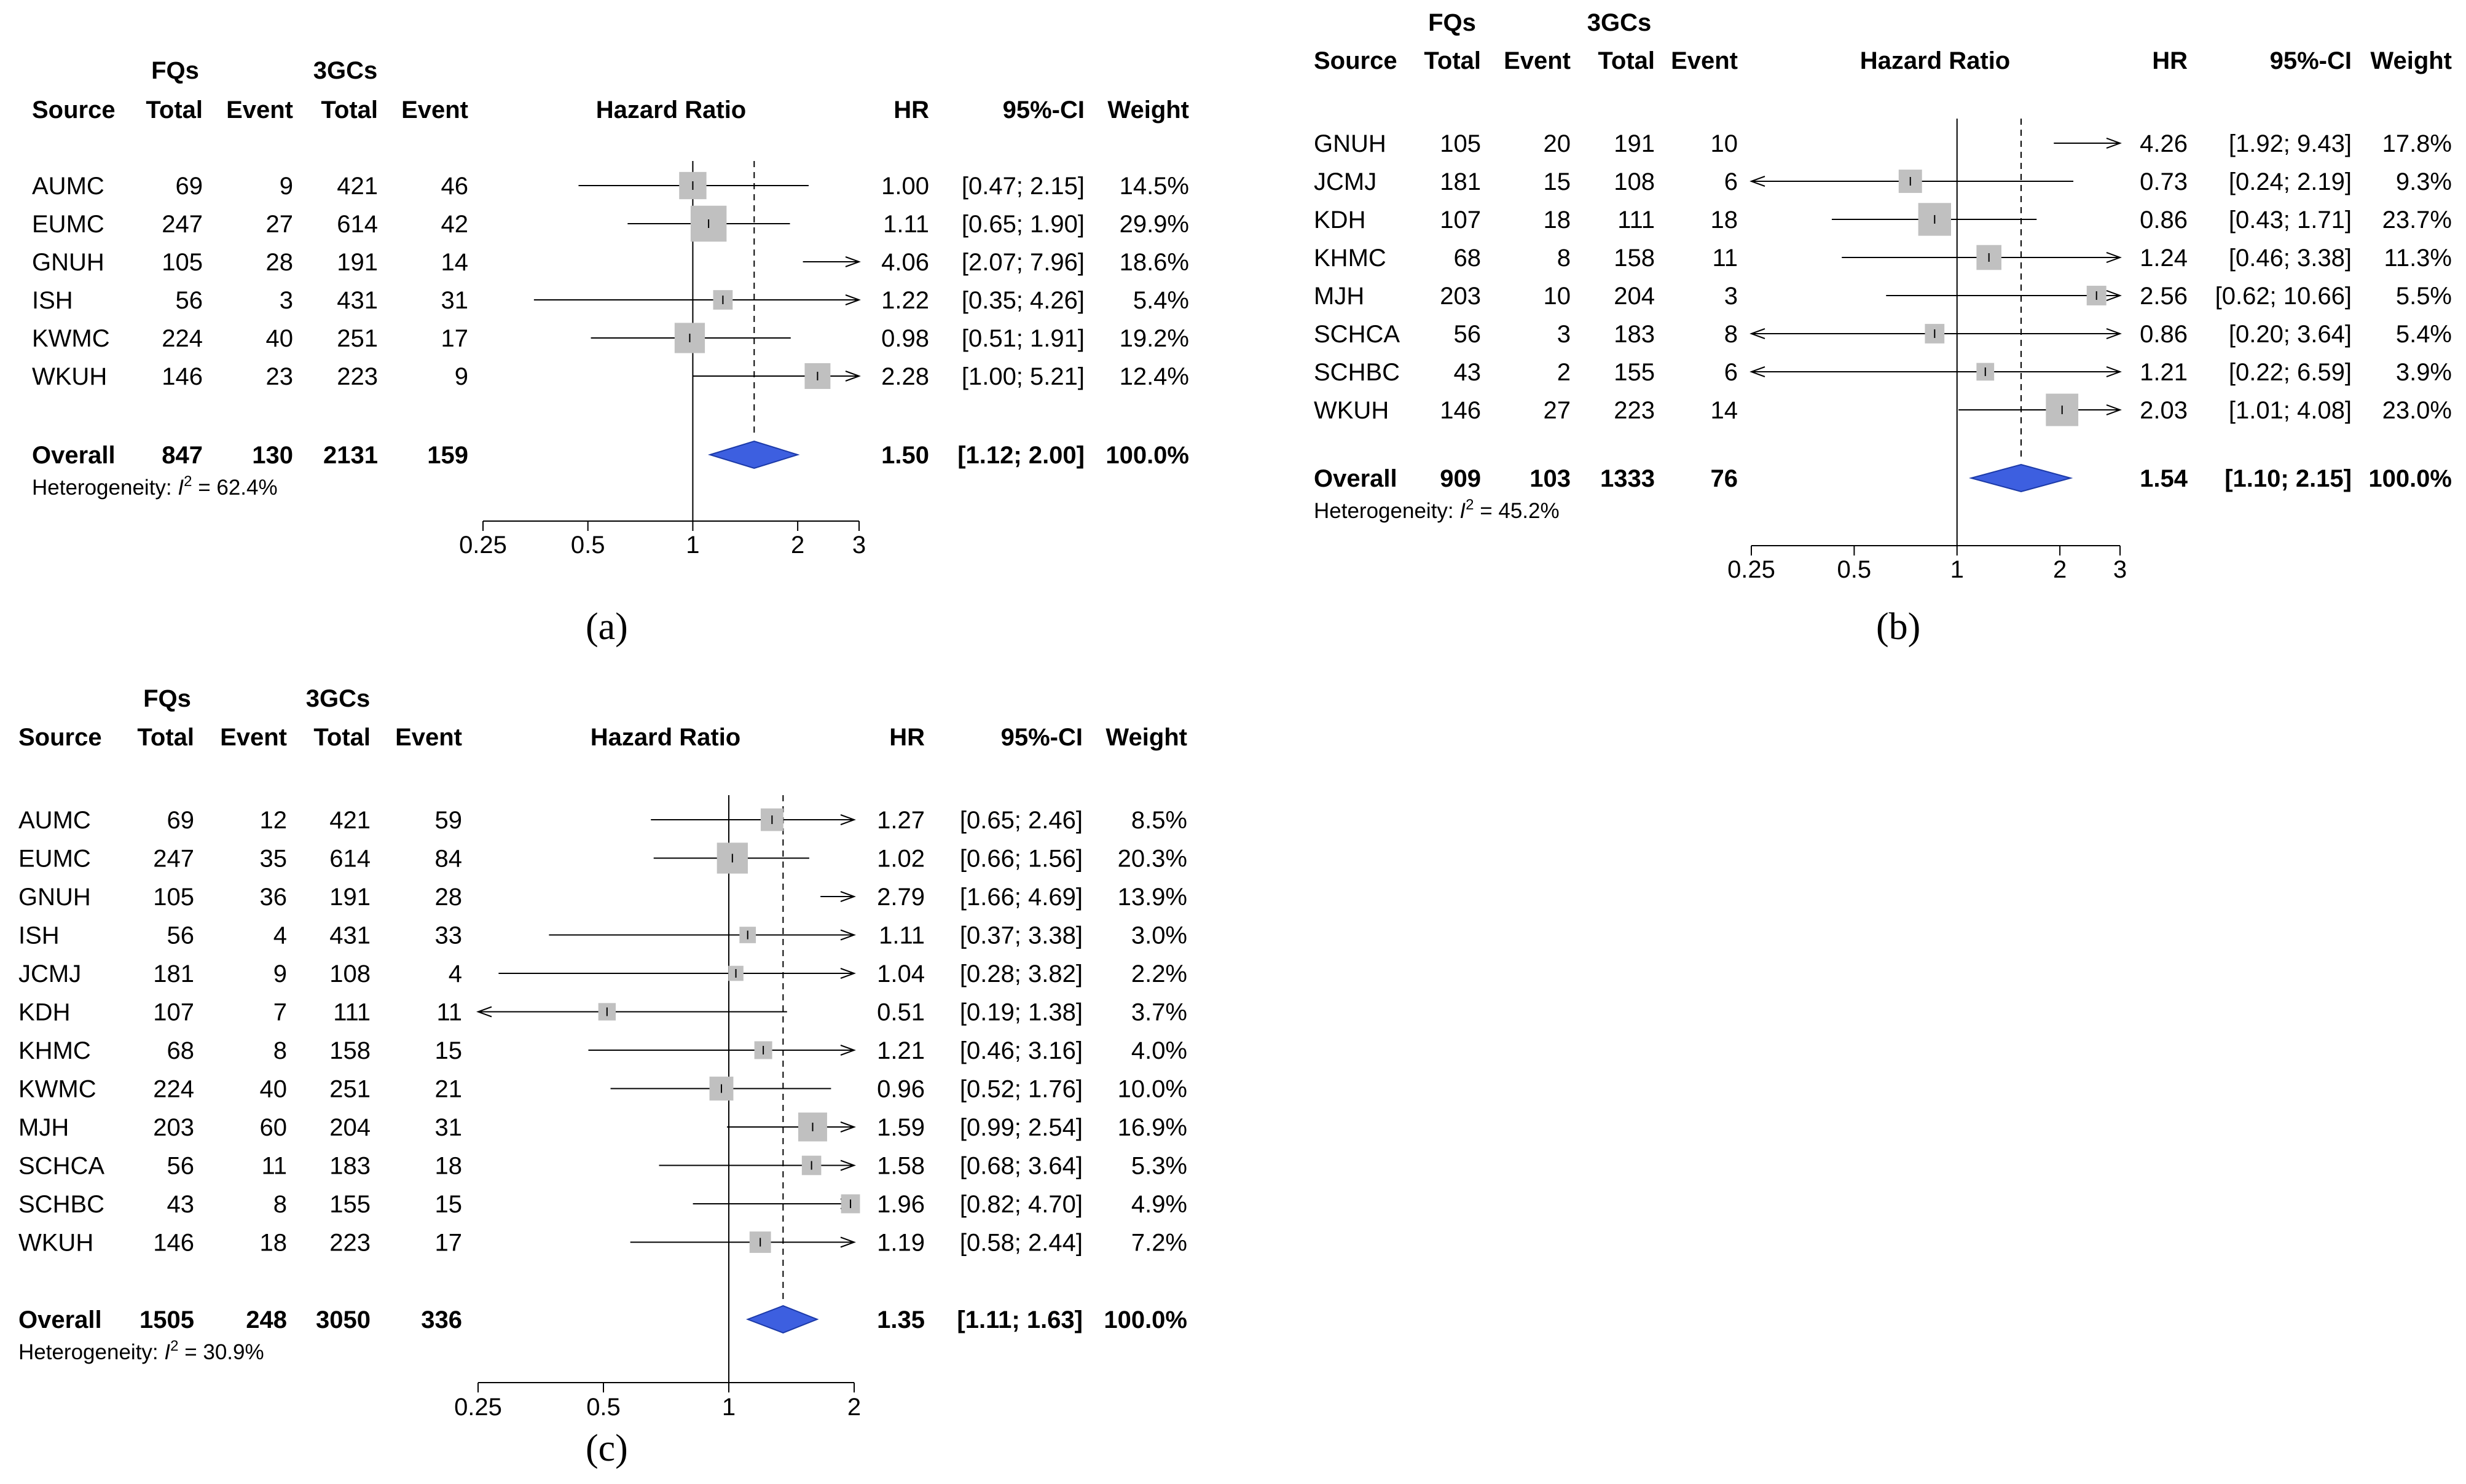 The image size is (2466, 1484). What do you see at coordinates (448, 455) in the screenshot?
I see `overall-gc-event: 159` at bounding box center [448, 455].